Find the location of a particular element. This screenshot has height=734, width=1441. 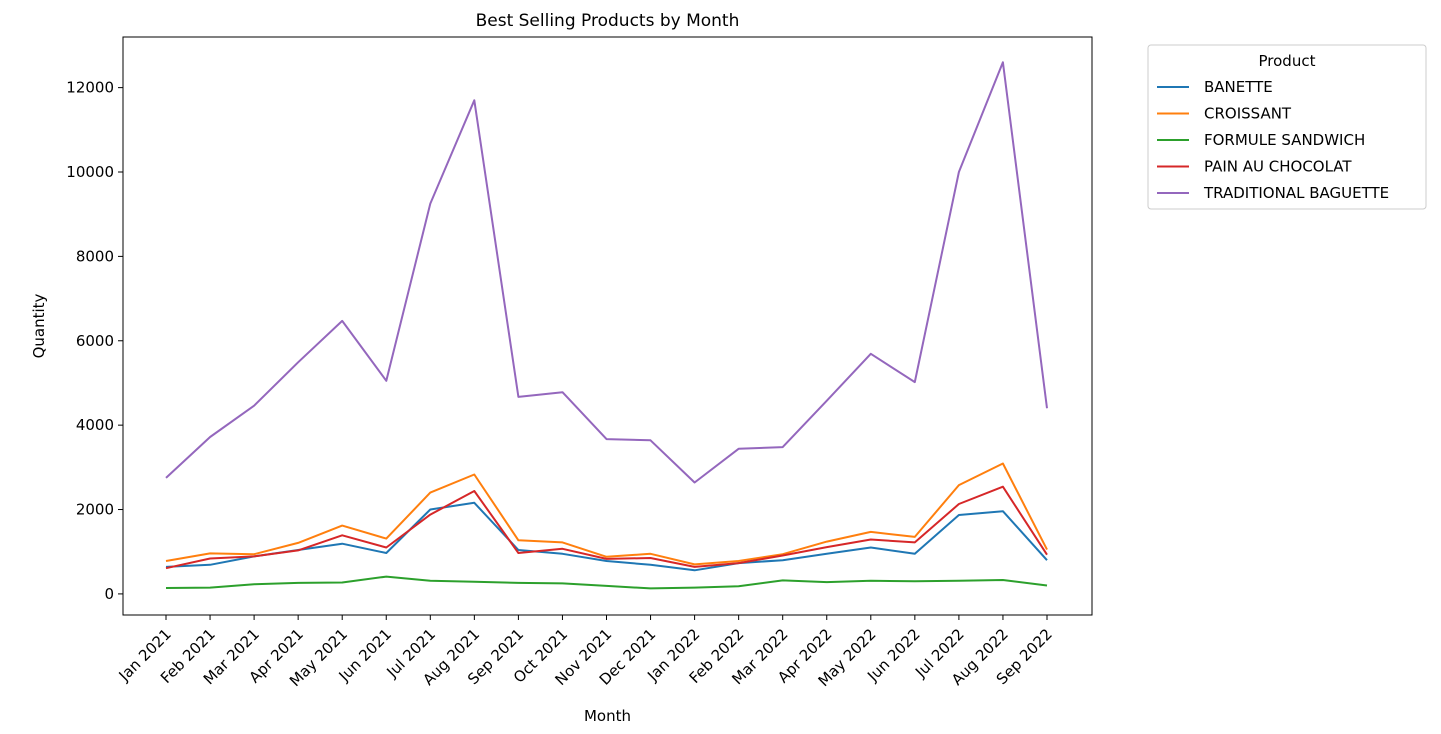

series-line-formule-sandwich is located at coordinates (606, 582).